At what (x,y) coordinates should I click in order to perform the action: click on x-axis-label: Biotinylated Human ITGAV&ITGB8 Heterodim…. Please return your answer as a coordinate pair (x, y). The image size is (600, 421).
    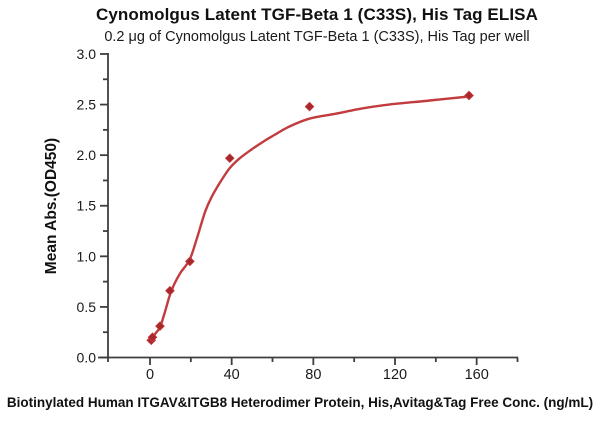
    Looking at the image, I should click on (300, 402).